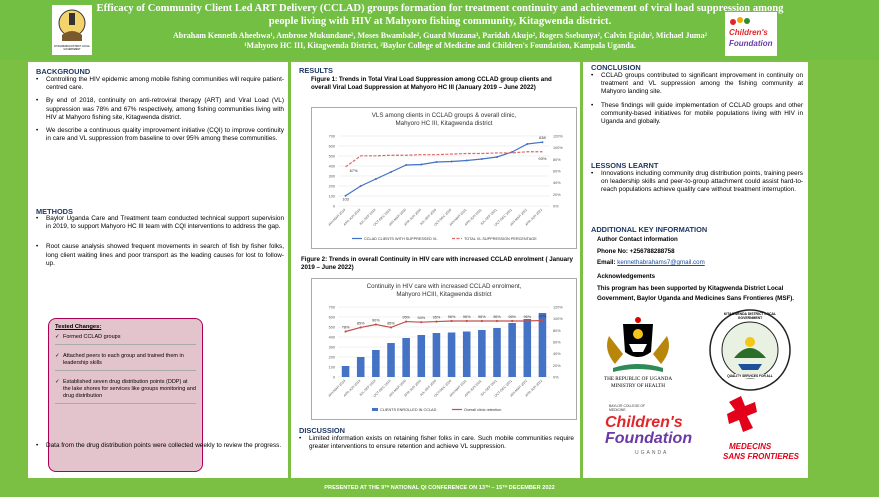 The image size is (879, 497). Describe the element at coordinates (72, 48) in the screenshot. I see `kitagwenda-logo-caption: KITAGWENDA DISTRICT LOCAL GOVERNMENT` at that location.